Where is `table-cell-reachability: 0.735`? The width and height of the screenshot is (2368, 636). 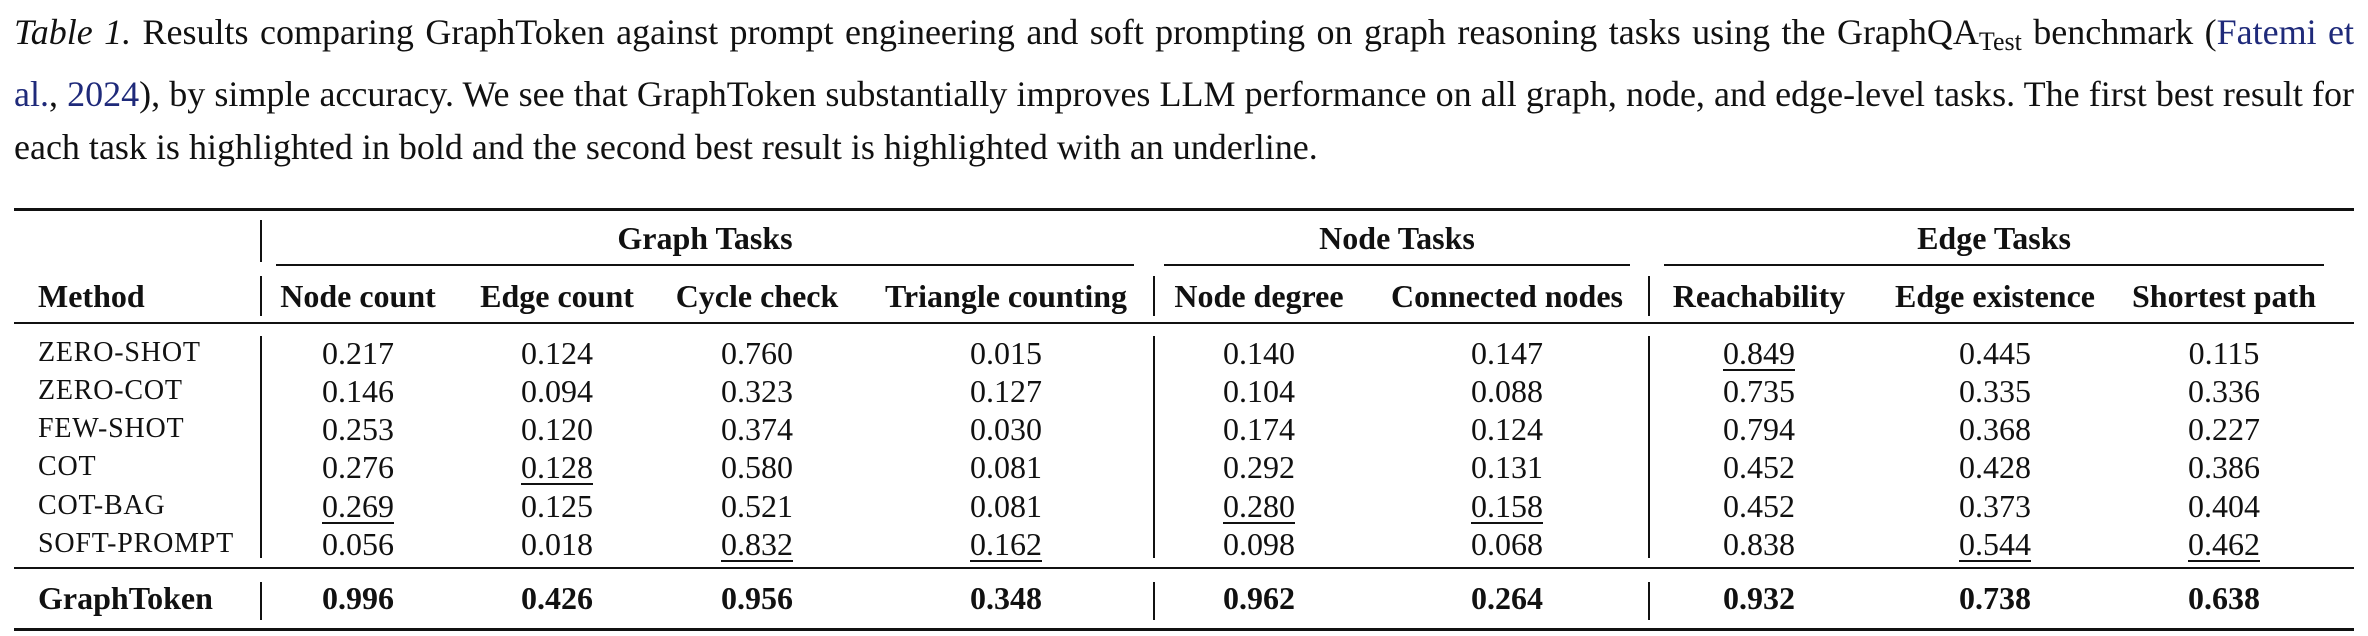
table-cell-reachability: 0.735 is located at coordinates (1759, 391).